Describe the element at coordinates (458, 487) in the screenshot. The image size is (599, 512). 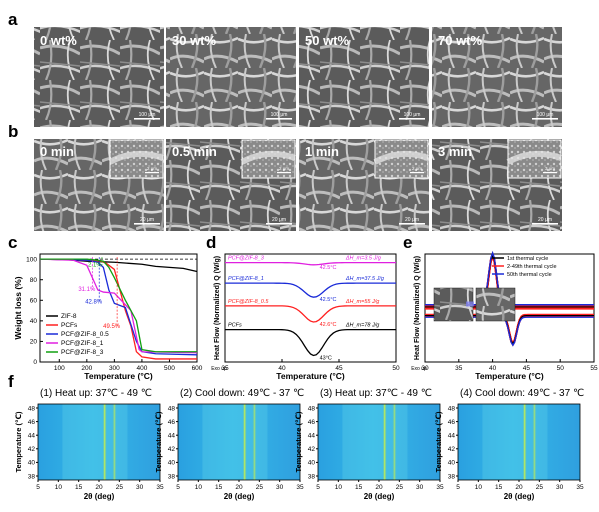
I see `heatmap-xtick-label-3: 5` at that location.